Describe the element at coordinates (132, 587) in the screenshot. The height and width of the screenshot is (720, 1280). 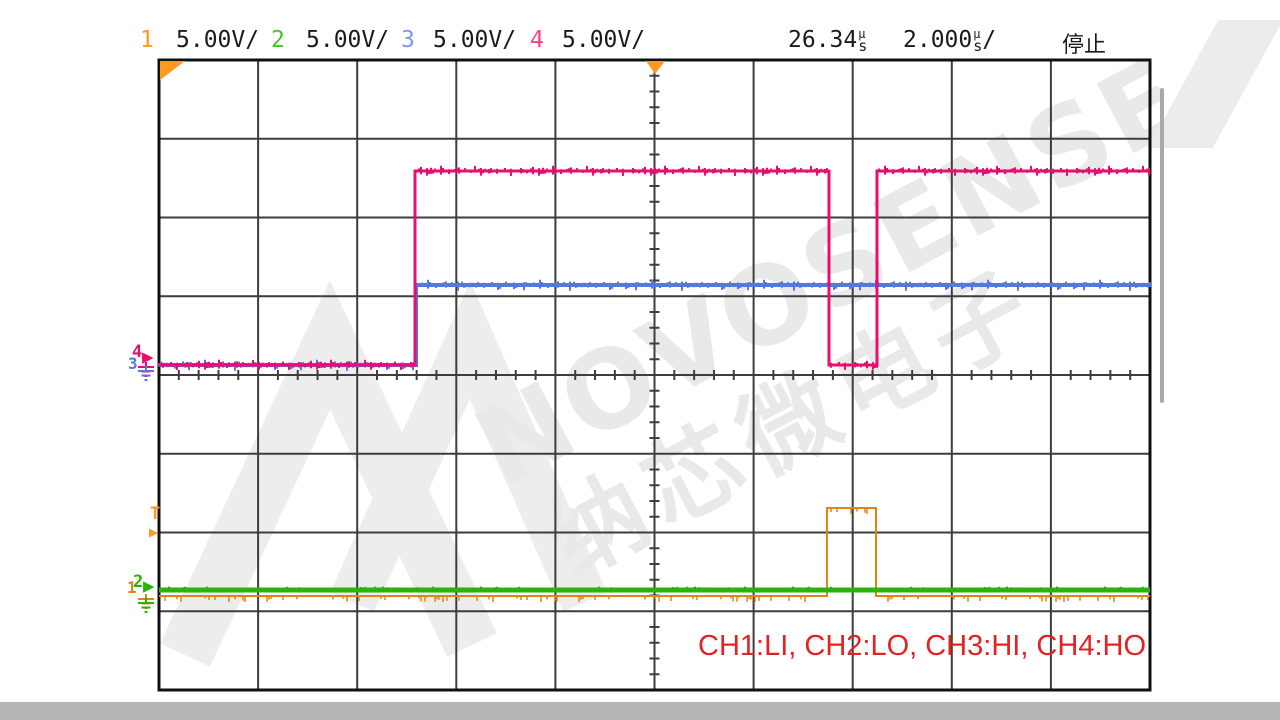
I see `ch1-position-marker: 1` at that location.